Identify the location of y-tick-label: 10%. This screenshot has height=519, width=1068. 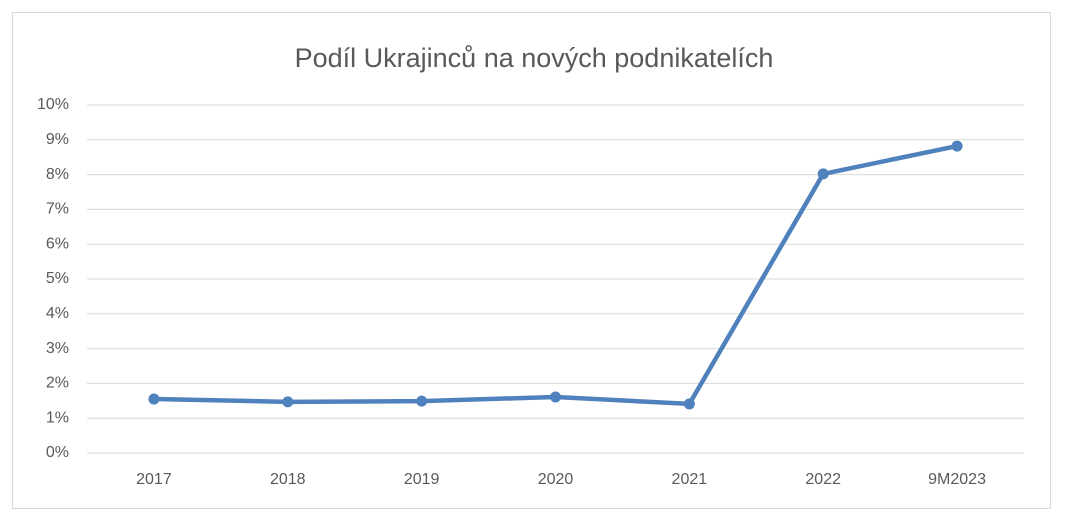
(53, 104).